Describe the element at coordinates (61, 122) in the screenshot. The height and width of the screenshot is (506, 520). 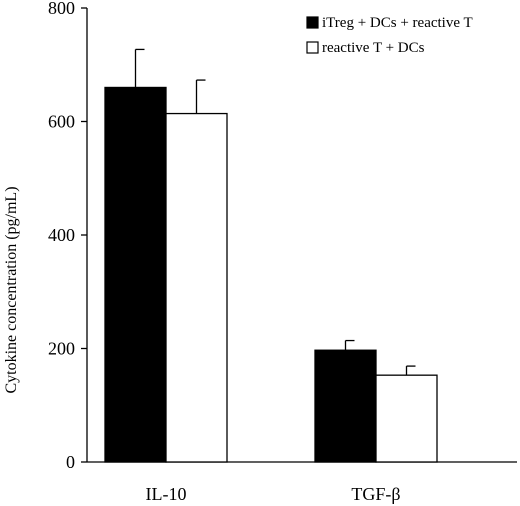
I see `y-tick-label: 600` at that location.